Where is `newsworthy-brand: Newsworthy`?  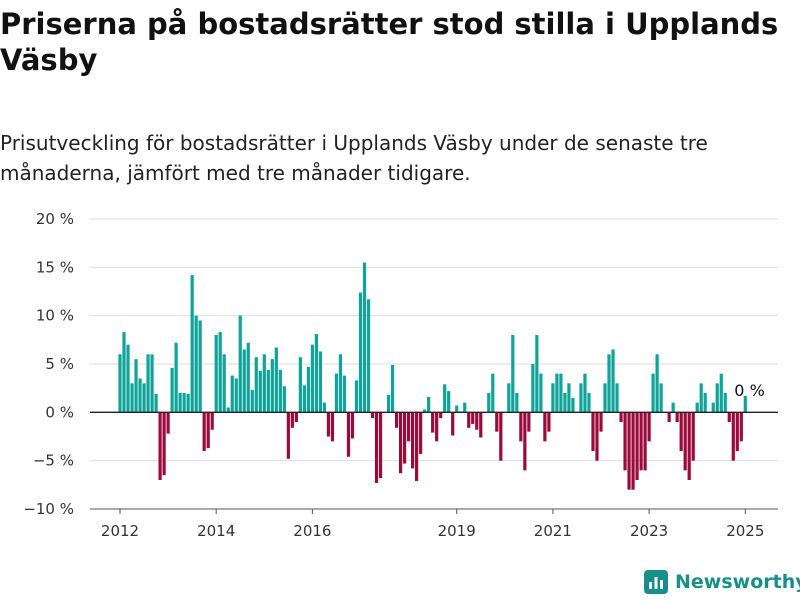 newsworthy-brand: Newsworthy is located at coordinates (722, 582).